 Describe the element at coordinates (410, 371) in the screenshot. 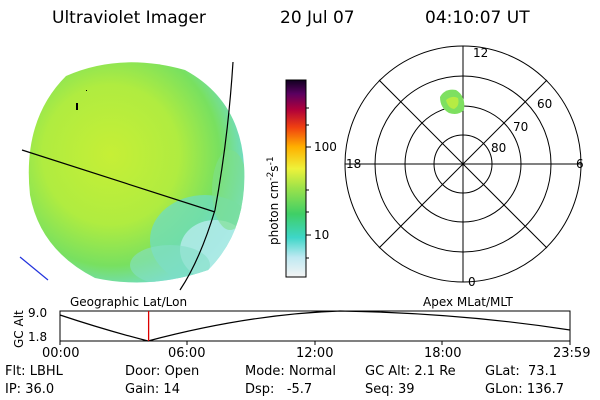

I see `status-gc-alt: GC Alt: 2.1 Re` at that location.